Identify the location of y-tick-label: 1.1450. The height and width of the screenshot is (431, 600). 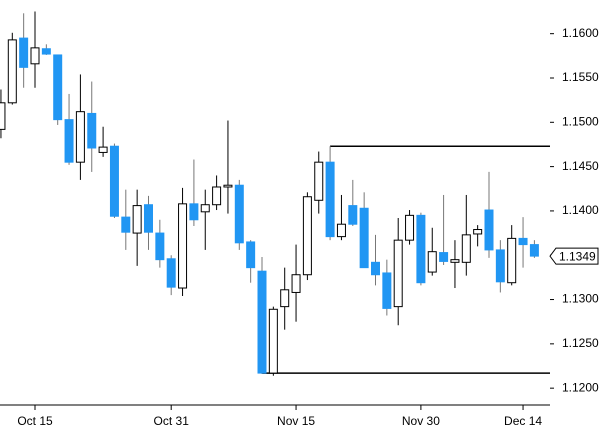
(580, 166).